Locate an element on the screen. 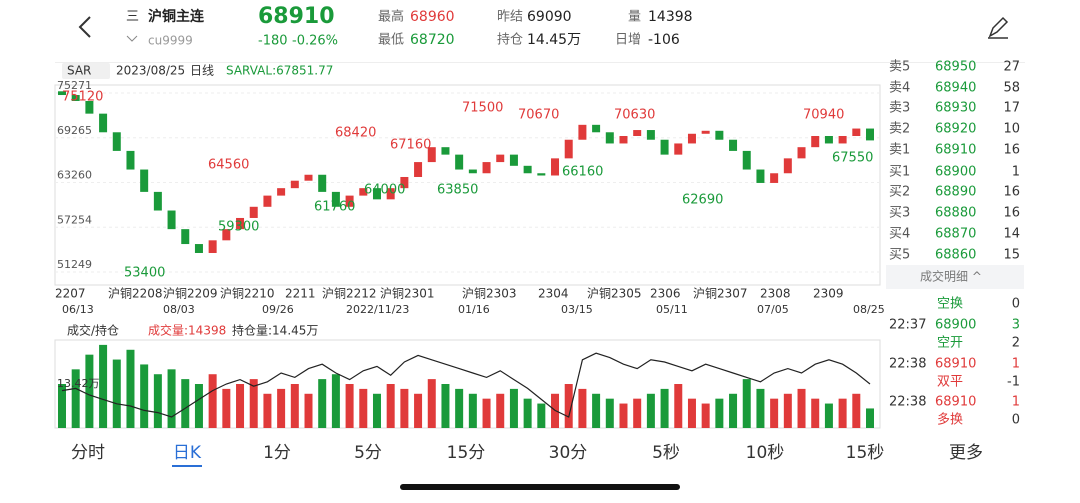  book-label: 买3 is located at coordinates (899, 213).